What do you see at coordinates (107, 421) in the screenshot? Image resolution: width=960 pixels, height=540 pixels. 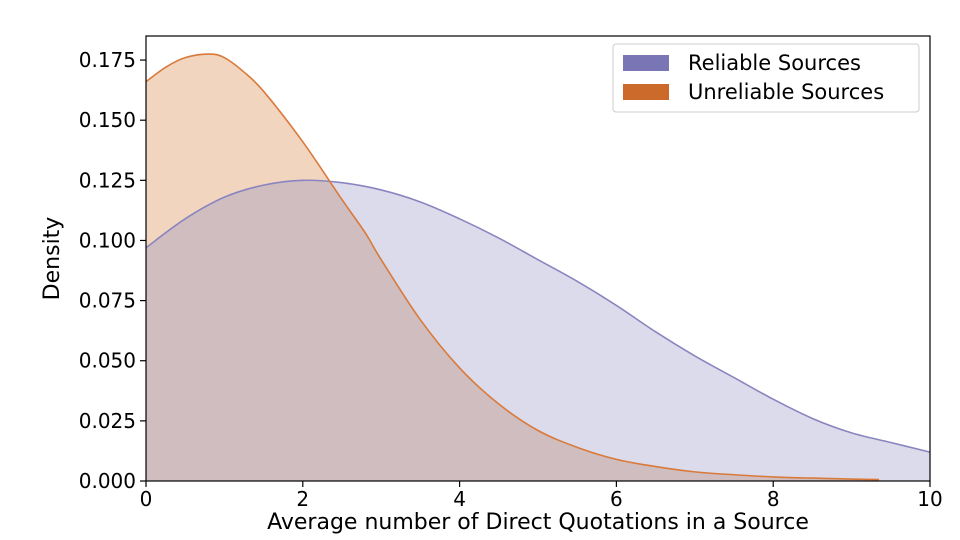 I see `y-tick-label: 0.025` at bounding box center [107, 421].